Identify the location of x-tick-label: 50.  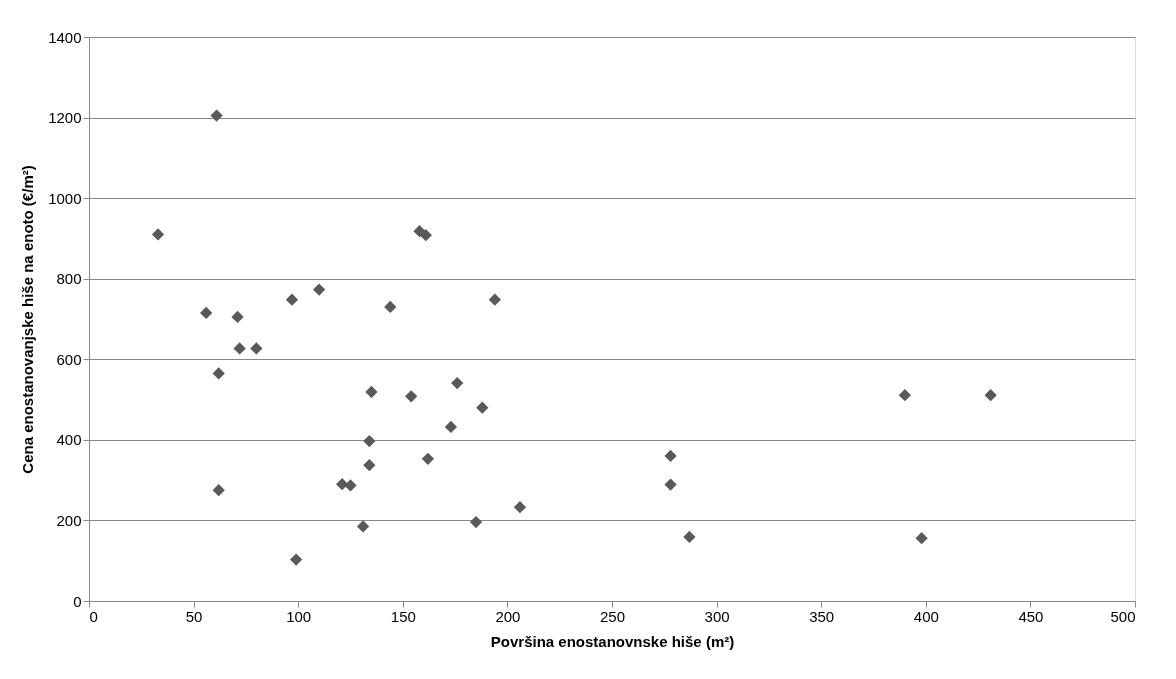
(194, 616).